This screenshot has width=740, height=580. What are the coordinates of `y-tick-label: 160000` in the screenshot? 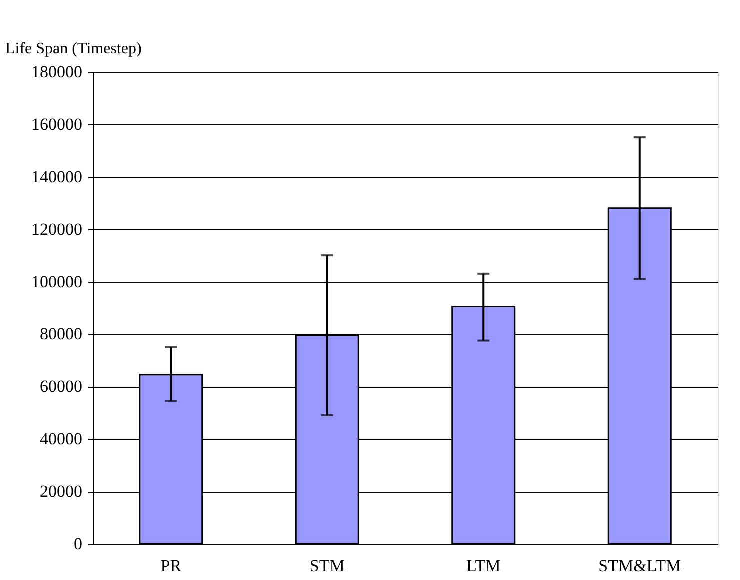 It's located at (57, 124).